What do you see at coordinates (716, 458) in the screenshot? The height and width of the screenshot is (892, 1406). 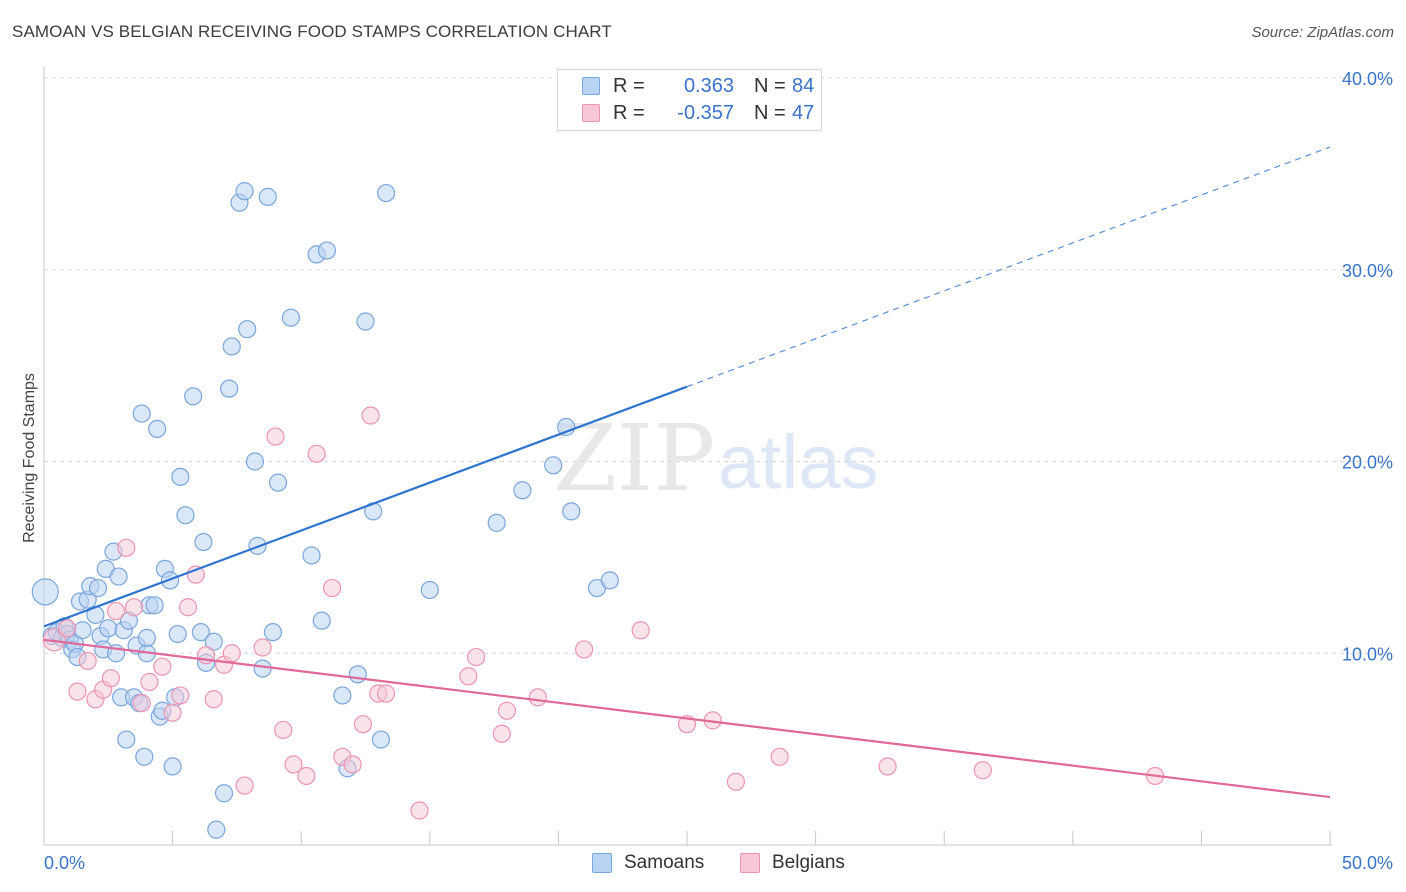 I see `watermark: ZIP atlas` at bounding box center [716, 458].